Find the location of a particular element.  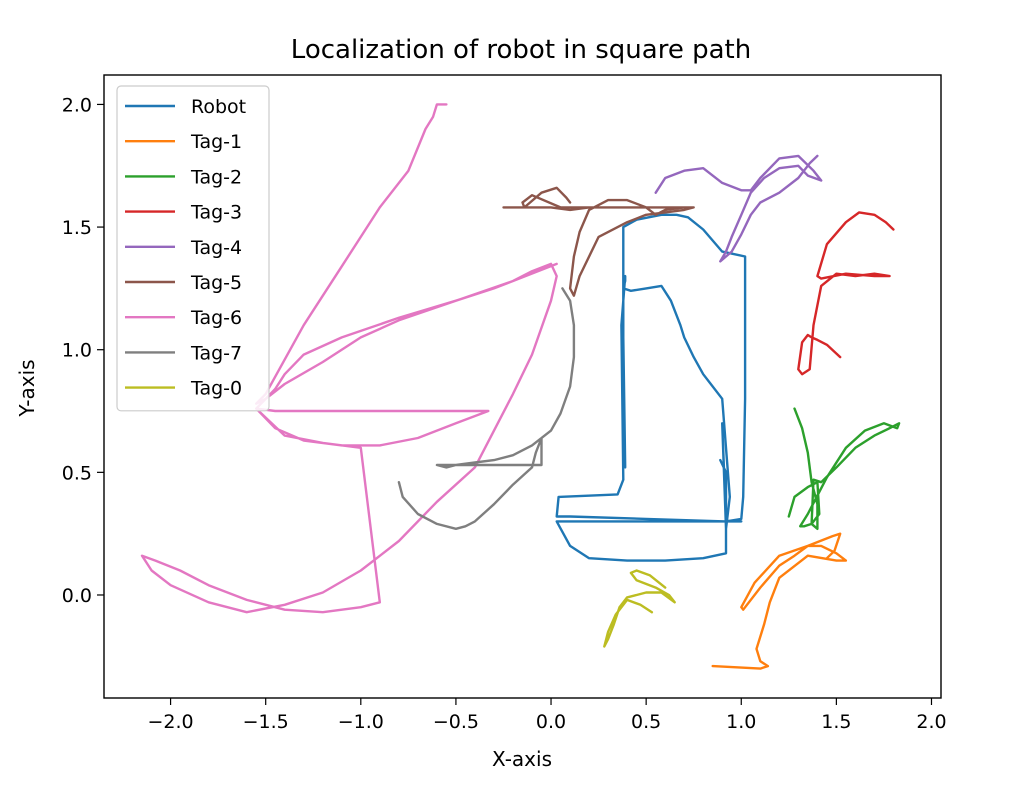

y-tick-label: 1.0 is located at coordinates (77, 351).